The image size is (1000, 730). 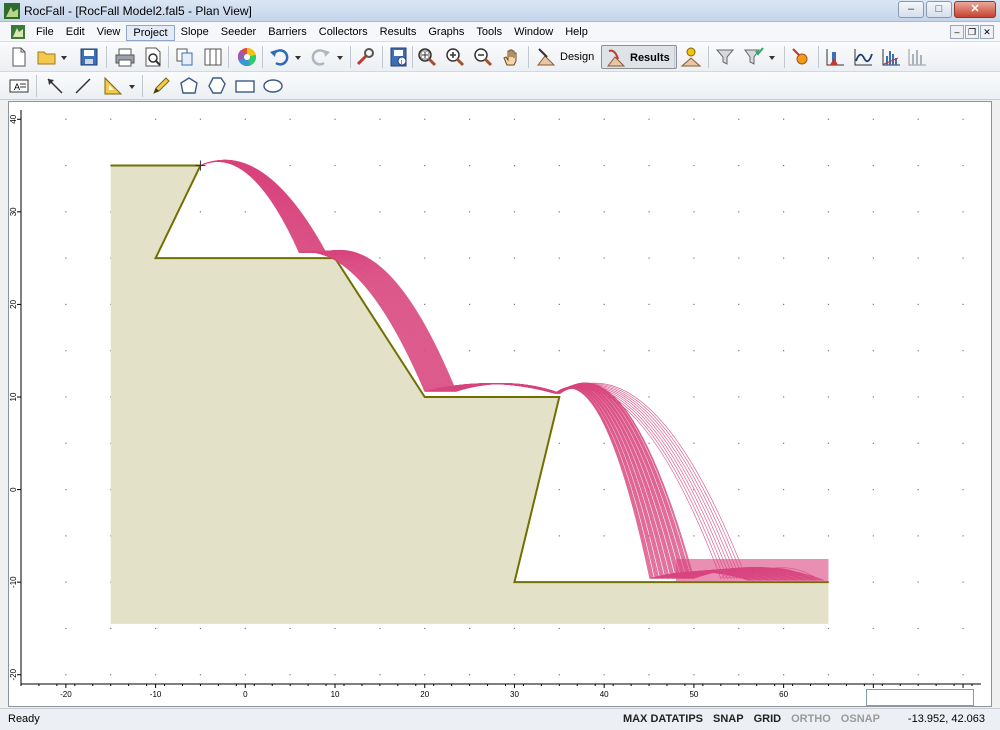 What do you see at coordinates (161, 86) in the screenshot?
I see `pencil-icon` at bounding box center [161, 86].